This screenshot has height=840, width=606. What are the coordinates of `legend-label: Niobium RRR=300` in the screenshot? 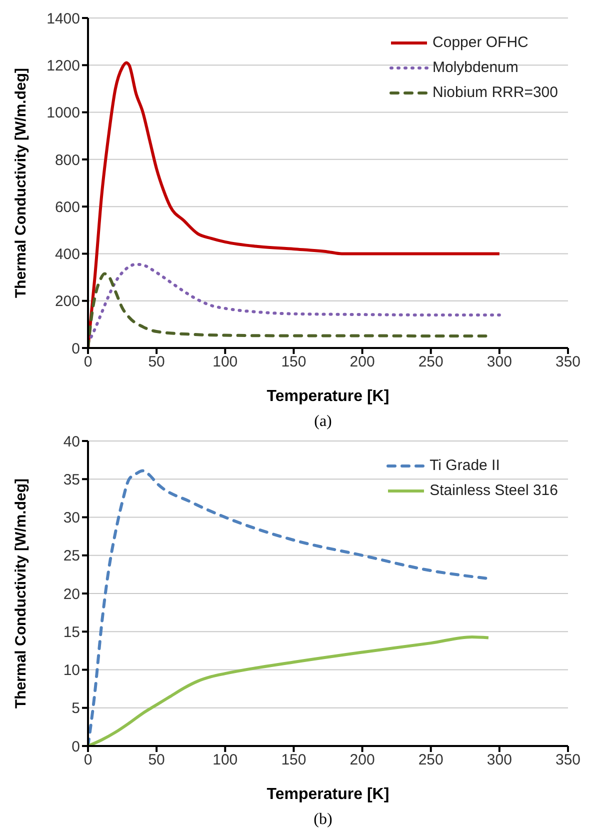 It's located at (495, 92).